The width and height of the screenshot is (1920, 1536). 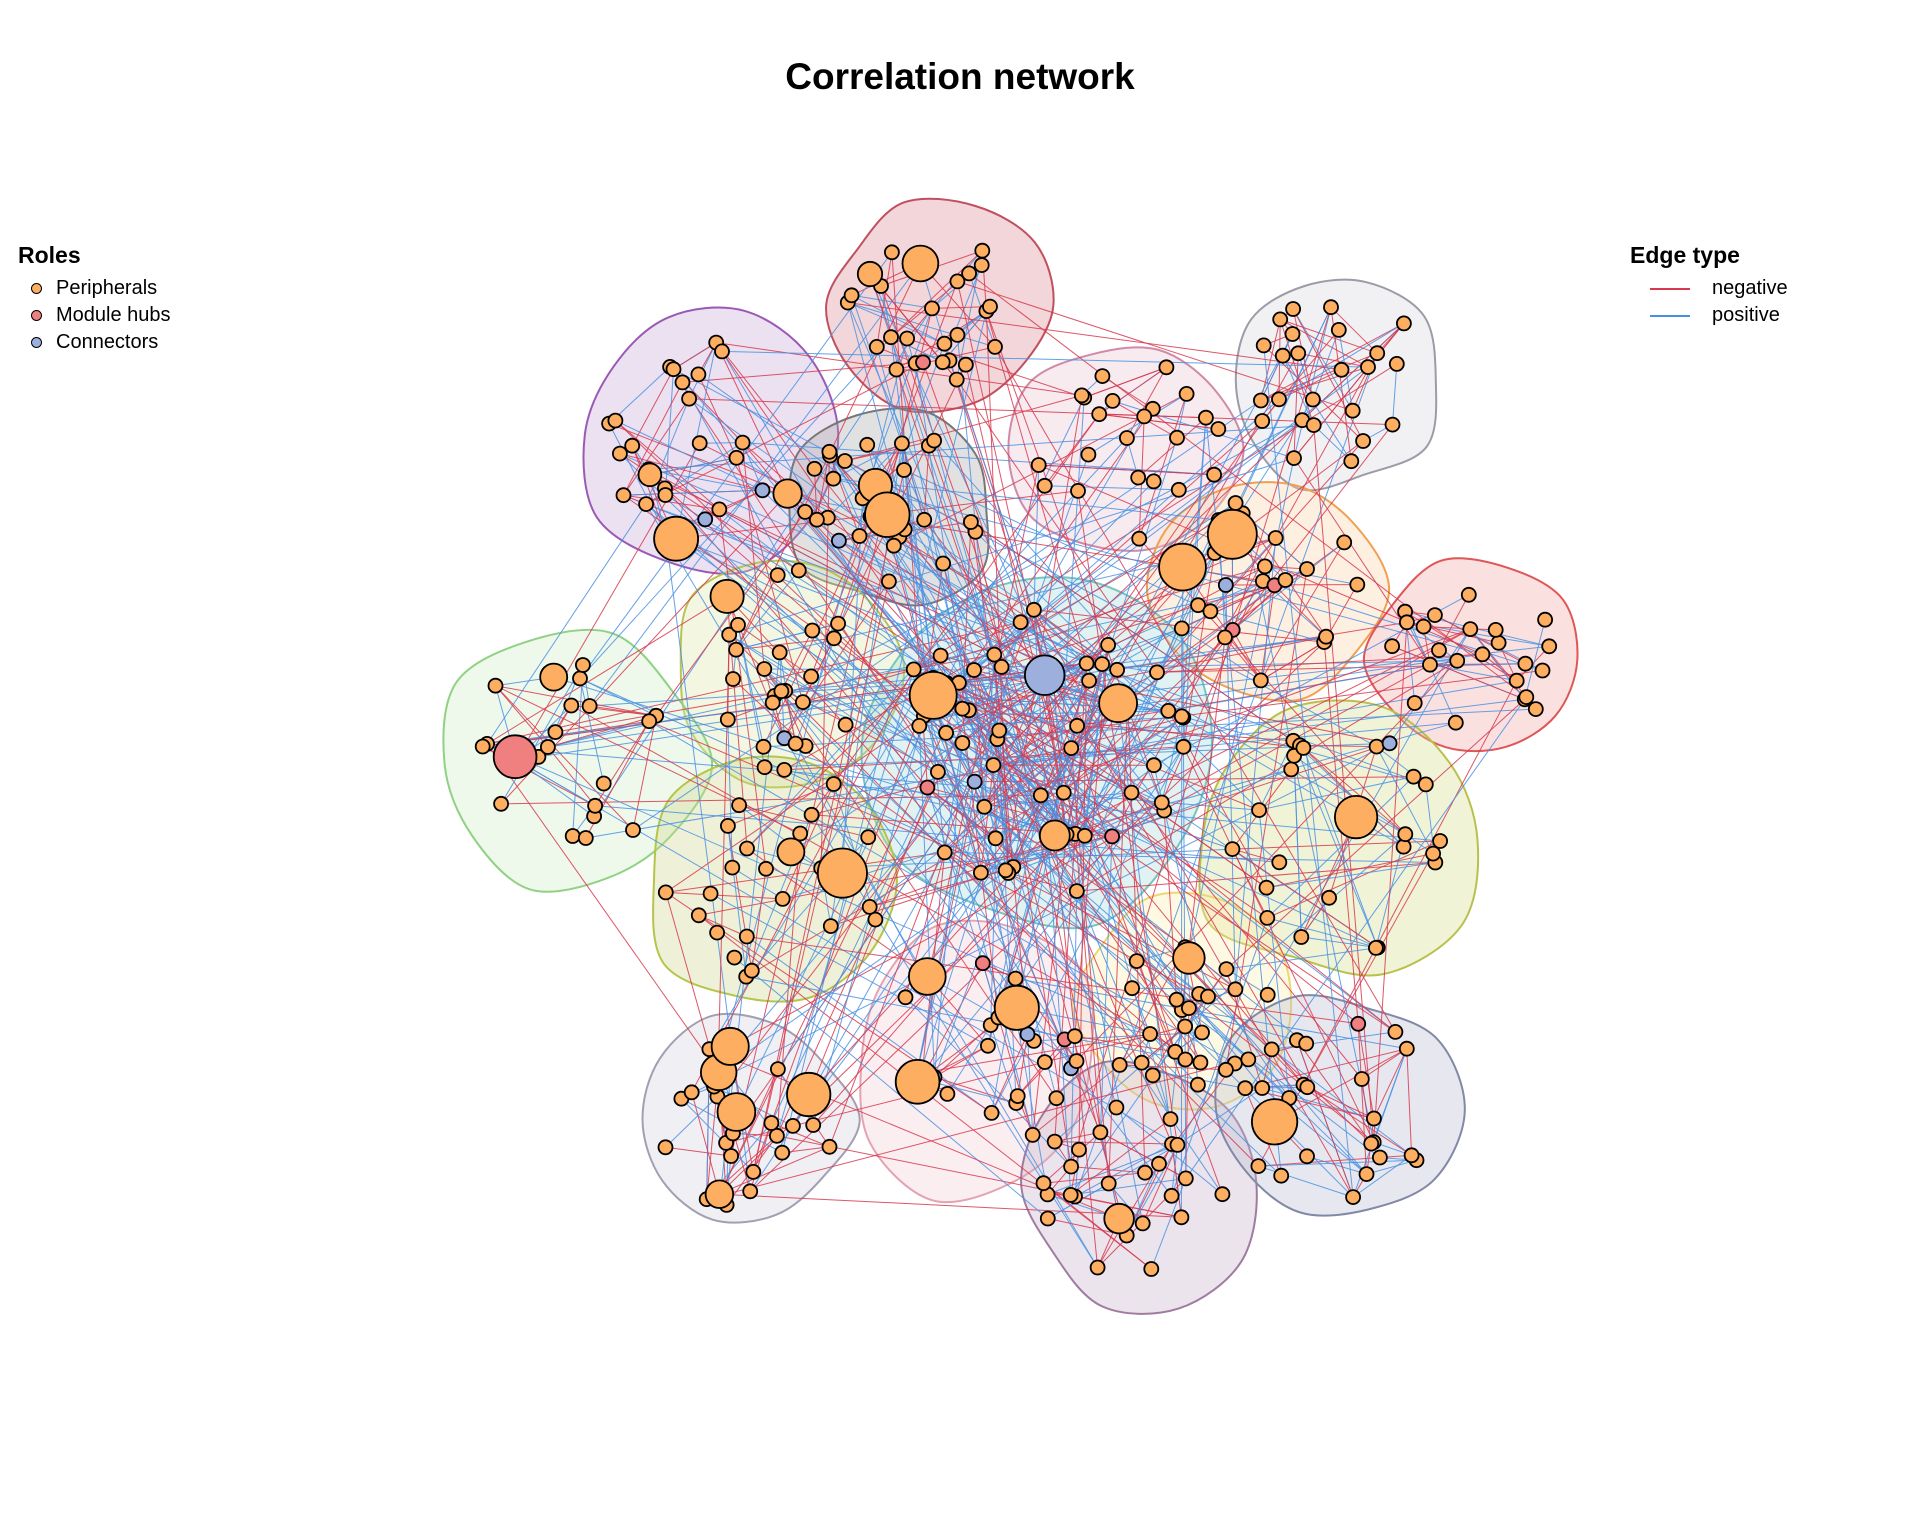 What do you see at coordinates (1750, 288) in the screenshot?
I see `legend-label-negative: negative` at bounding box center [1750, 288].